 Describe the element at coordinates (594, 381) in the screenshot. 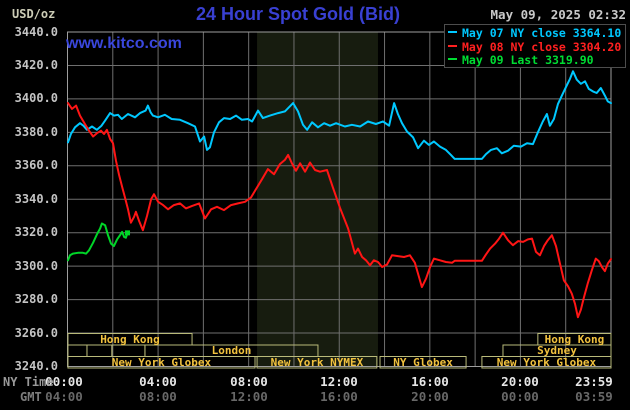

I see `x-tick-ny-23:59: 23:59` at that location.